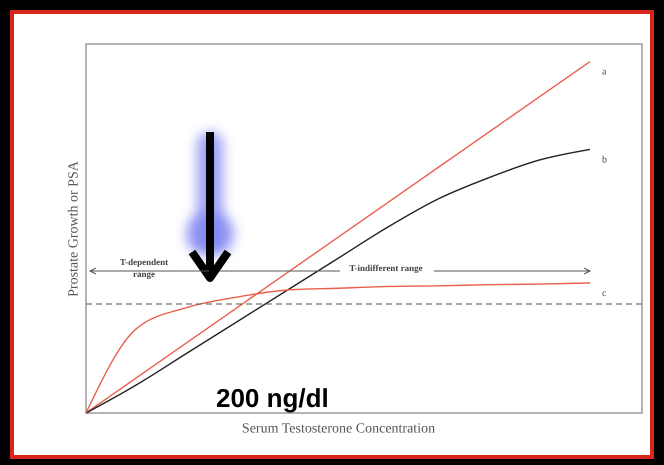 The height and width of the screenshot is (465, 664). I want to click on annotation: T-dependent range, so click(144, 268).